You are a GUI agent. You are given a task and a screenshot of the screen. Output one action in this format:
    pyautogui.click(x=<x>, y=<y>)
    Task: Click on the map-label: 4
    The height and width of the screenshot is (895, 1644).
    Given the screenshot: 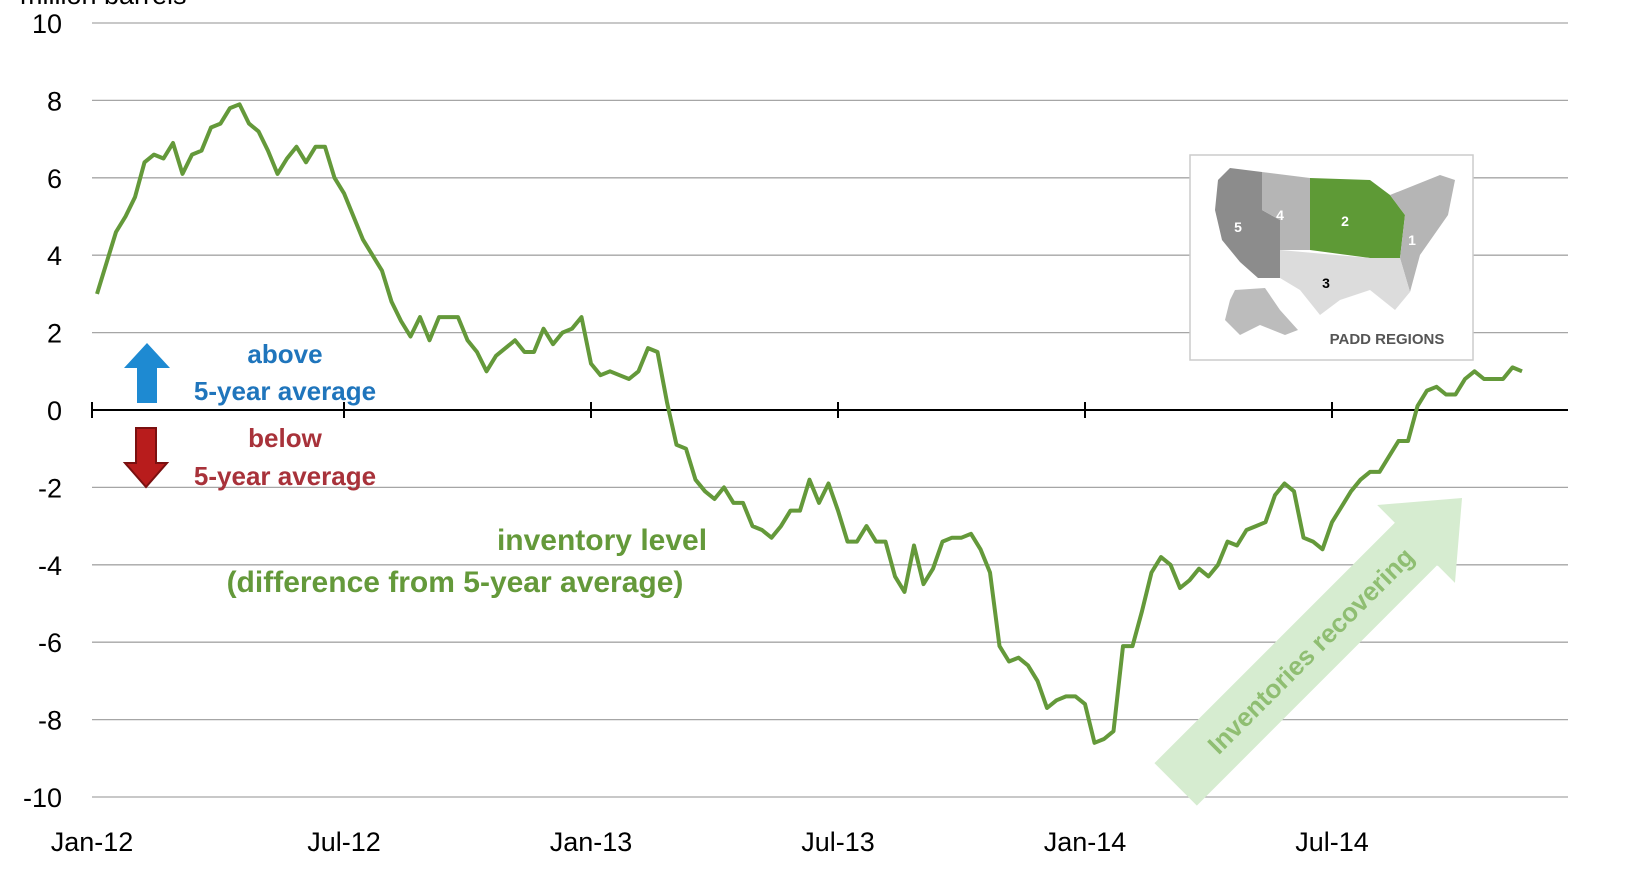 What is the action you would take?
    pyautogui.click(x=1280, y=215)
    